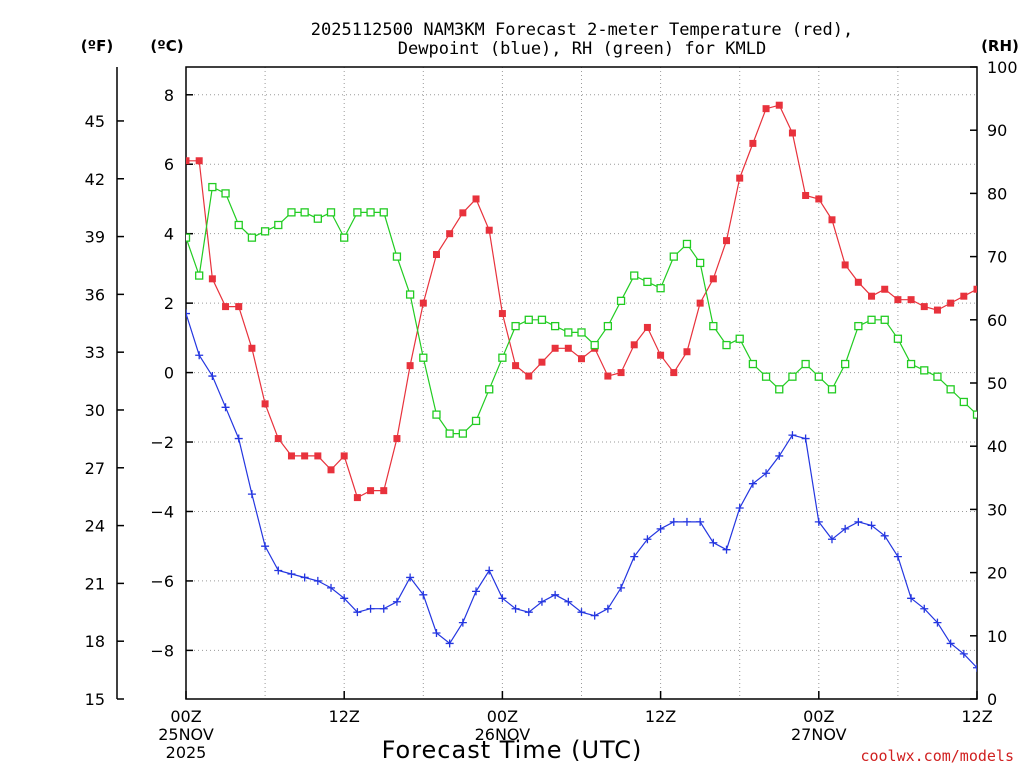 This screenshot has height=768, width=1024. What do you see at coordinates (997, 383) in the screenshot?
I see `rh-tick-label: 50` at bounding box center [997, 383].